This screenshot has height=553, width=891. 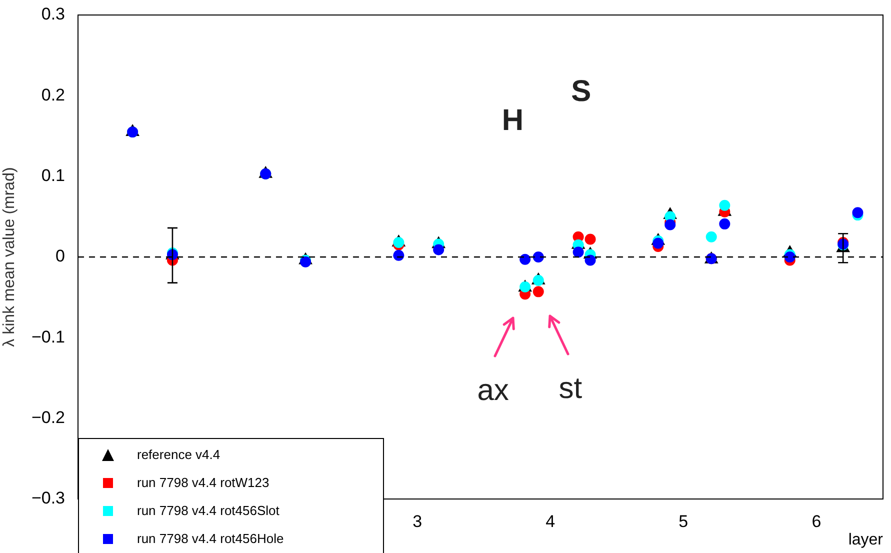 I want to click on y-tick-label: 0.1, so click(x=53, y=176).